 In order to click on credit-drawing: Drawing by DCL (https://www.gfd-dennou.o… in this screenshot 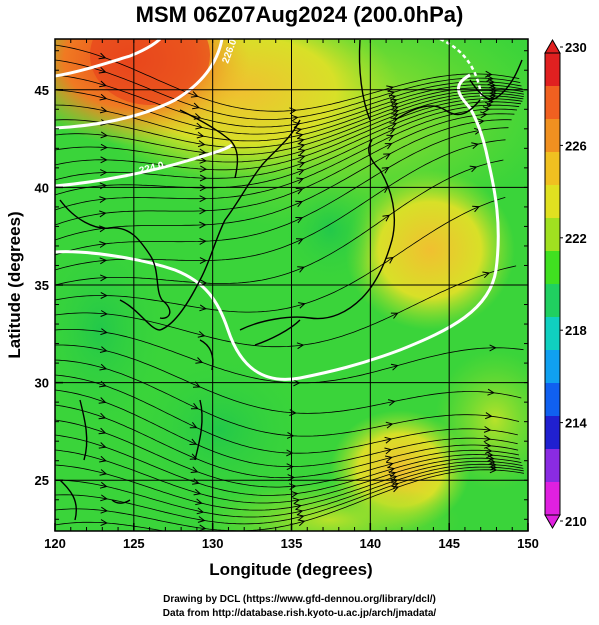, I will do `click(299, 599)`.